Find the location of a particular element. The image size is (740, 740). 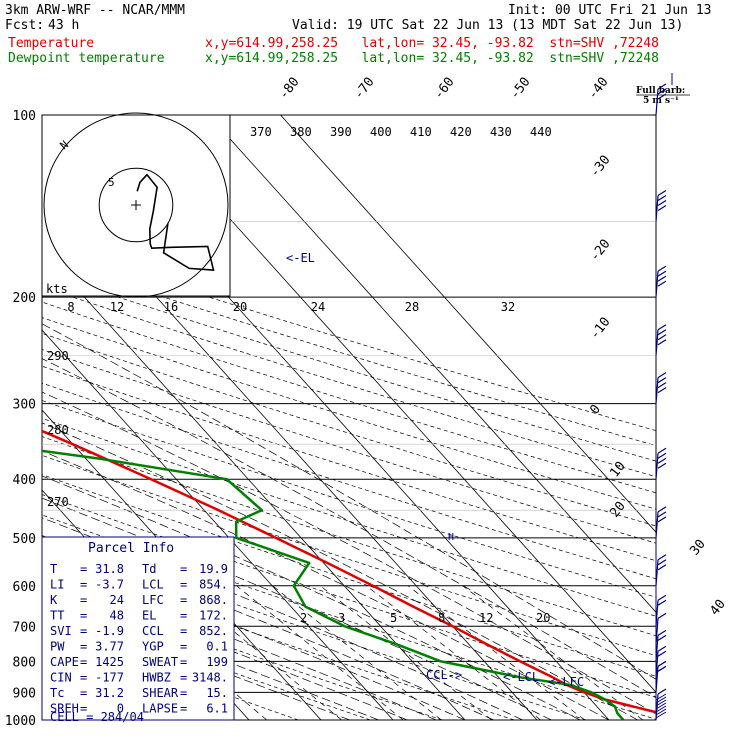

parcel-key: T is located at coordinates (53, 569).